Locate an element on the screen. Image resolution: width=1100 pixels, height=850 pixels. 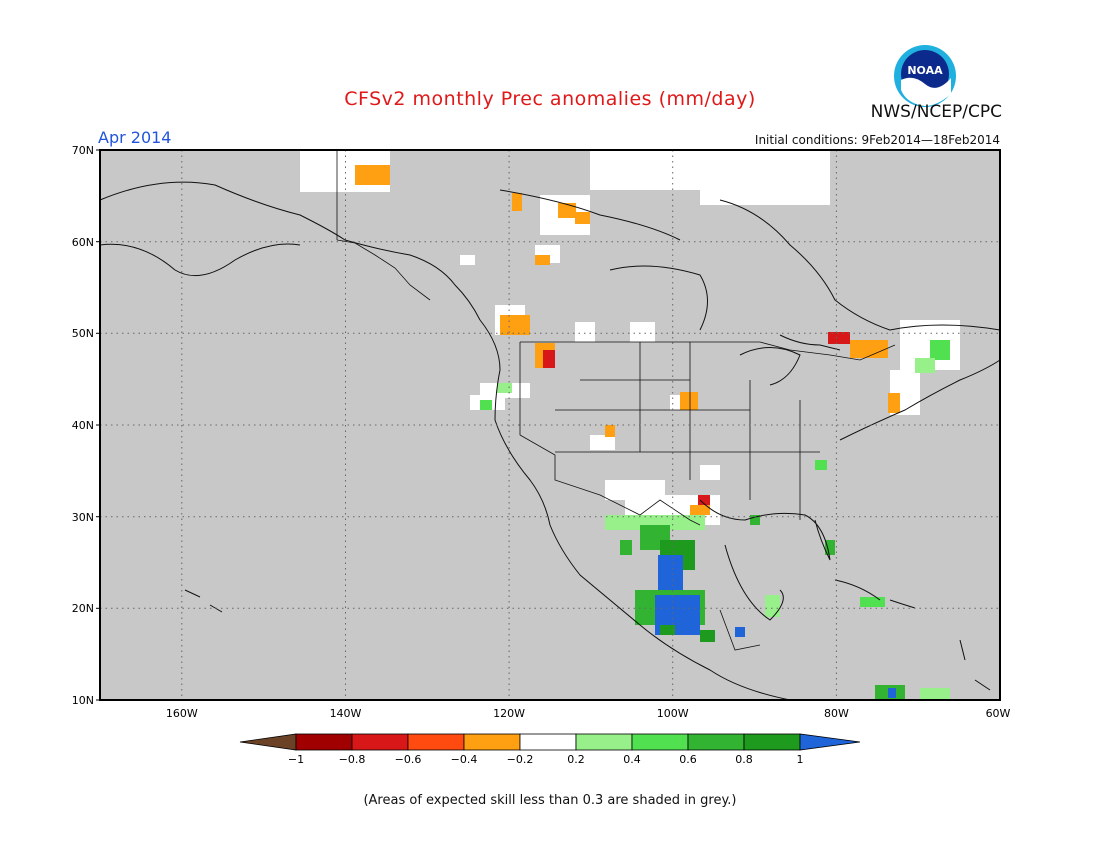
colorbar-label: 1 is located at coordinates (800, 759).